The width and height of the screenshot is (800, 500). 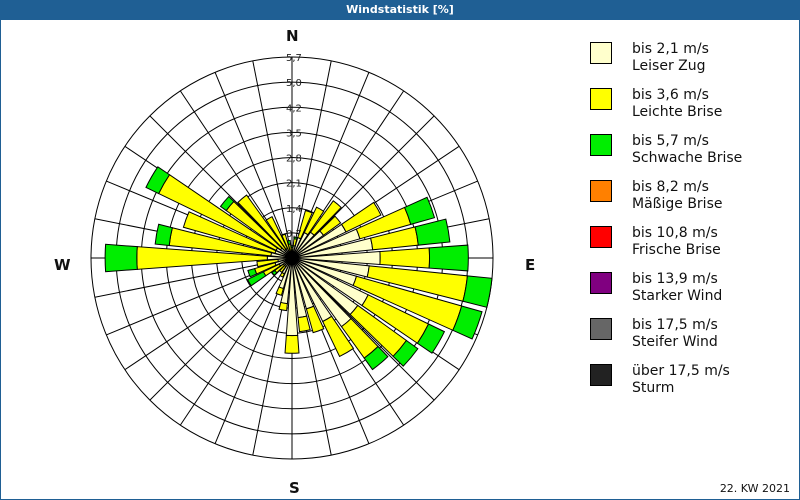 I want to click on legend-label: Schwache Brise, so click(x=687, y=158).